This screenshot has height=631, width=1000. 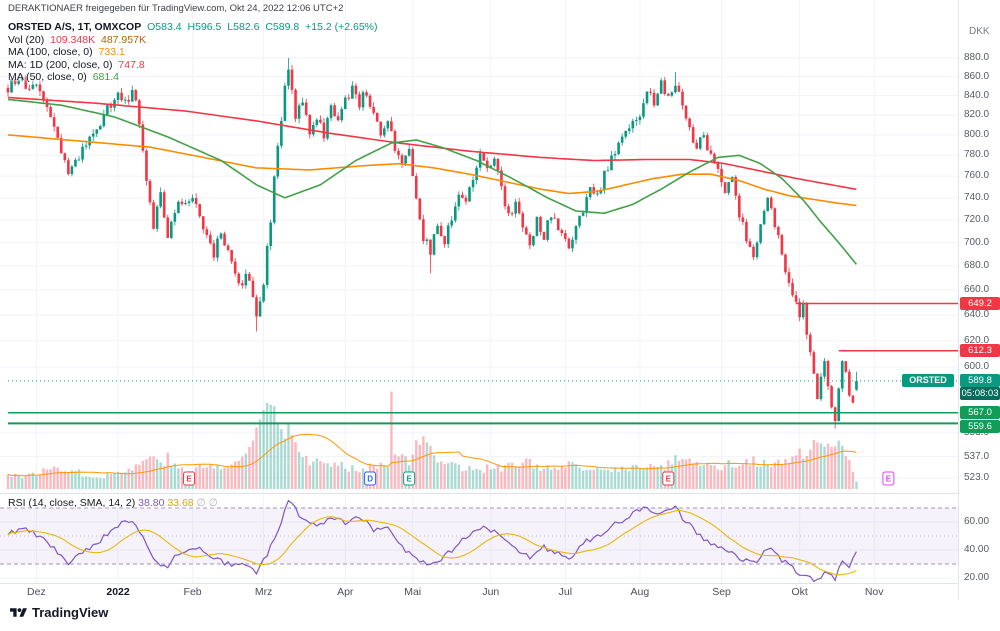 What do you see at coordinates (874, 592) in the screenshot?
I see `time-axis-label: Nov` at bounding box center [874, 592].